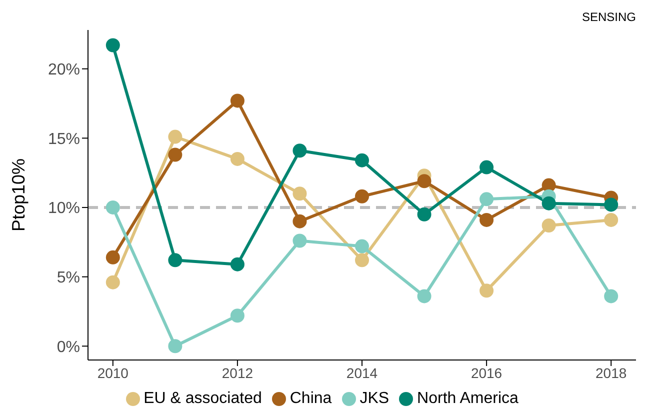 The image size is (654, 416). Describe the element at coordinates (238, 372) in the screenshot. I see `x-tick-label: 2012` at that location.